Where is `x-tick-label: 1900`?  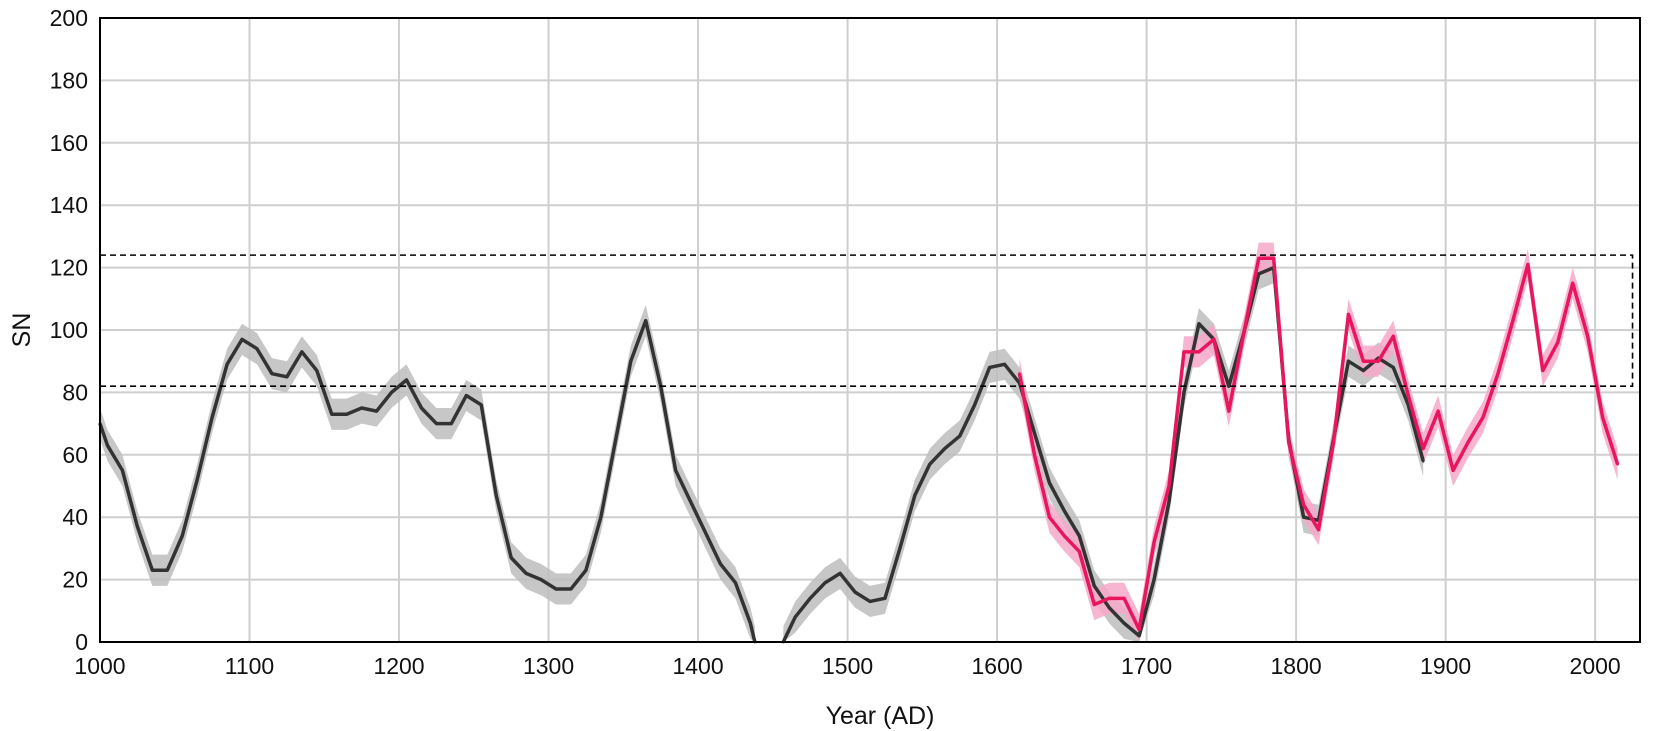
x-tick-label: 1900 is located at coordinates (1445, 666).